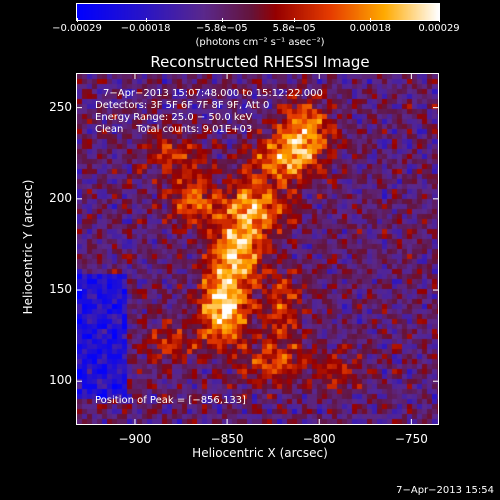 The width and height of the screenshot is (500, 500). I want to click on colorbar, so click(258, 12).